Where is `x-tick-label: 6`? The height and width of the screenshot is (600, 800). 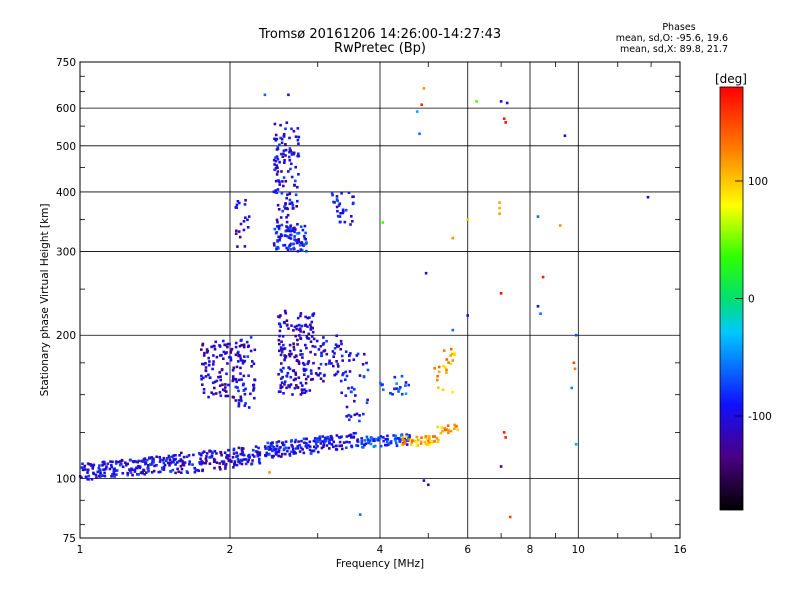 x-tick-label: 6 is located at coordinates (467, 550).